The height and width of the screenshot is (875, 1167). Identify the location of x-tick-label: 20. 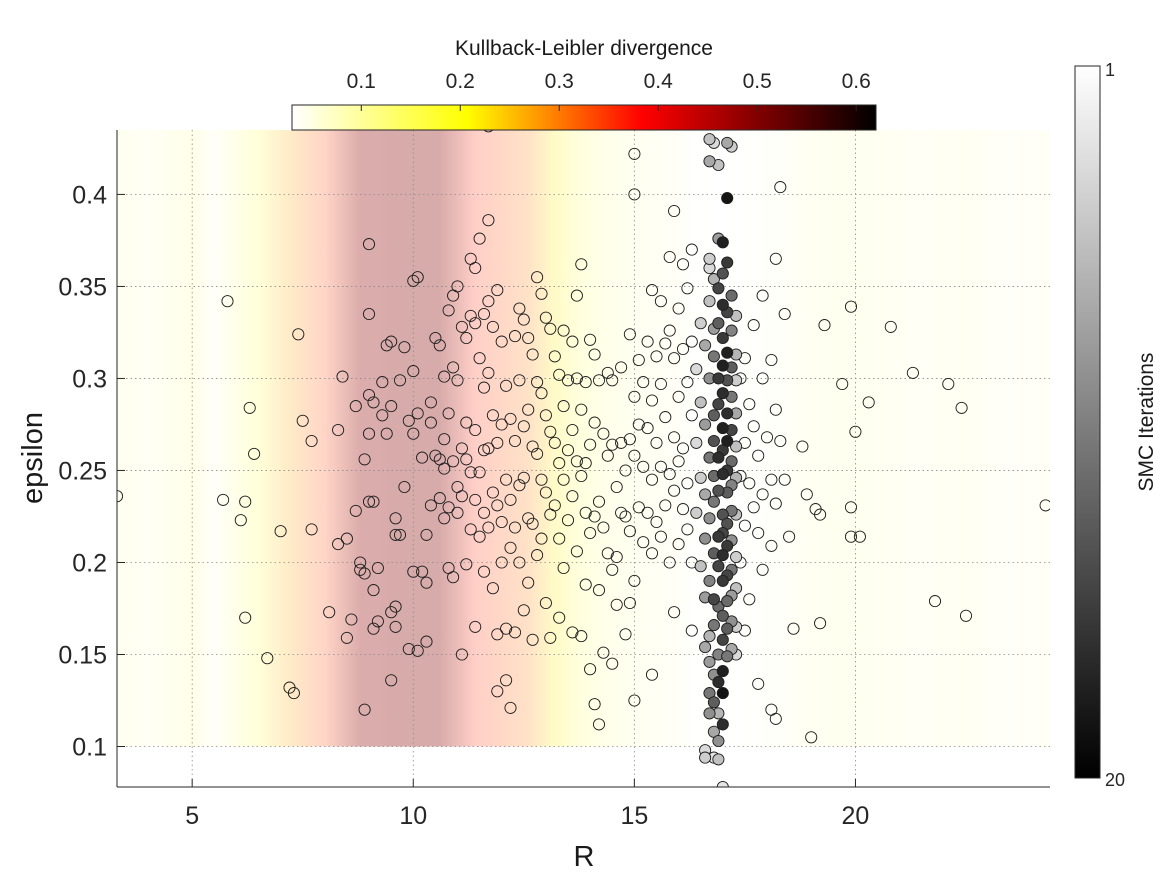
(856, 816).